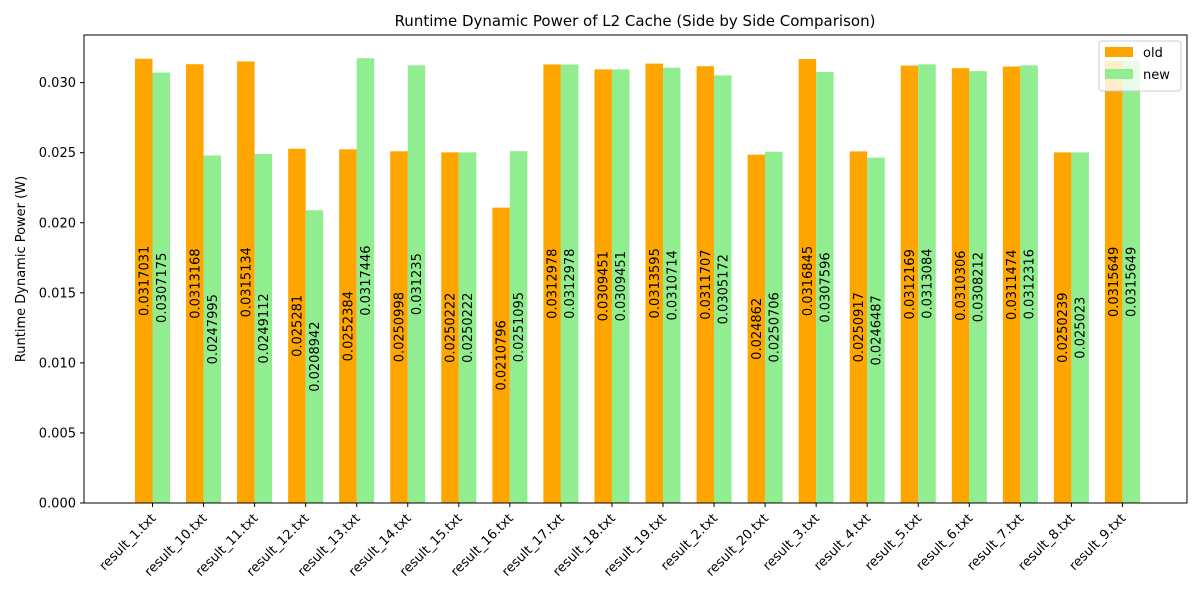 This screenshot has height=600, width=1200. I want to click on bar-new-result_2.txt, so click(723, 289).